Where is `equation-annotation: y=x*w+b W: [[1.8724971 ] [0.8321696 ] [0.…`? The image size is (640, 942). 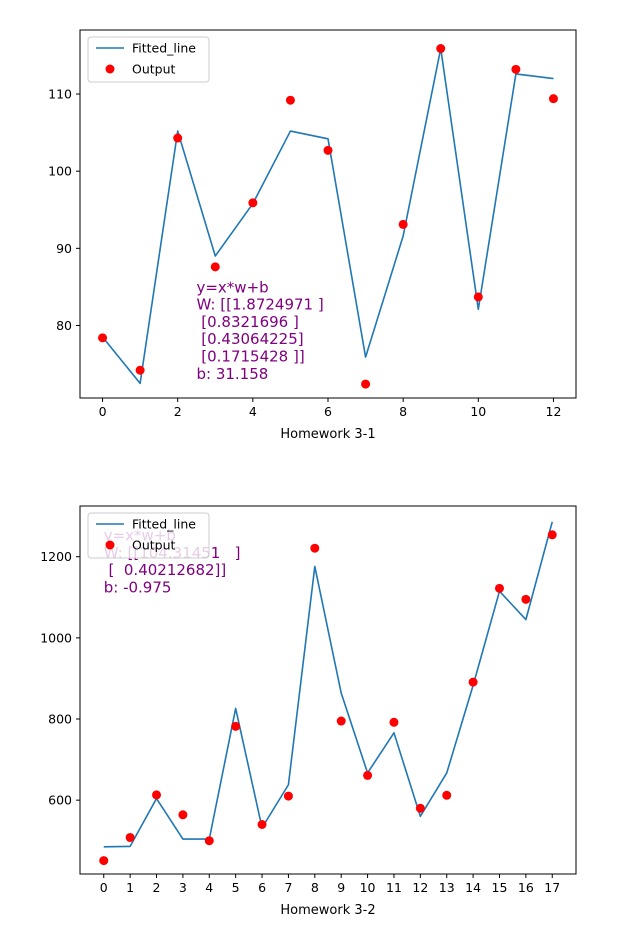 equation-annotation: y=x*w+b W: [[1.8724971 ] [0.8321696 ] [0.… is located at coordinates (259, 330).